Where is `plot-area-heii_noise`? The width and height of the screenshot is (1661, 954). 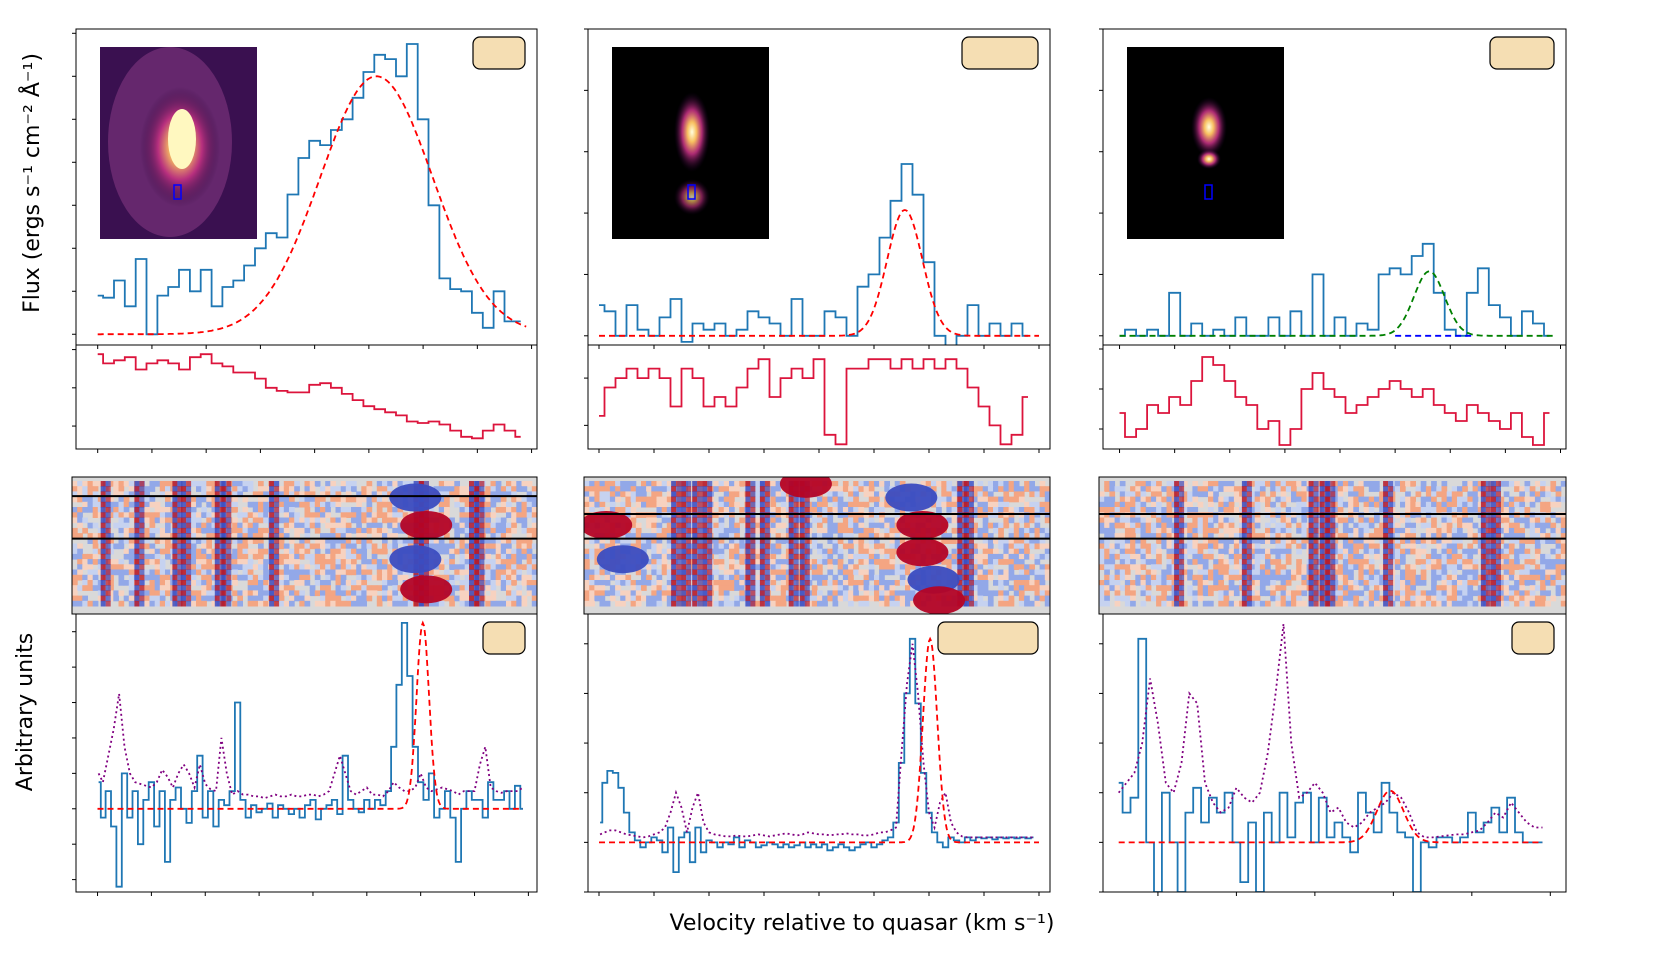
plot-area-heii_noise is located at coordinates (813, 402).